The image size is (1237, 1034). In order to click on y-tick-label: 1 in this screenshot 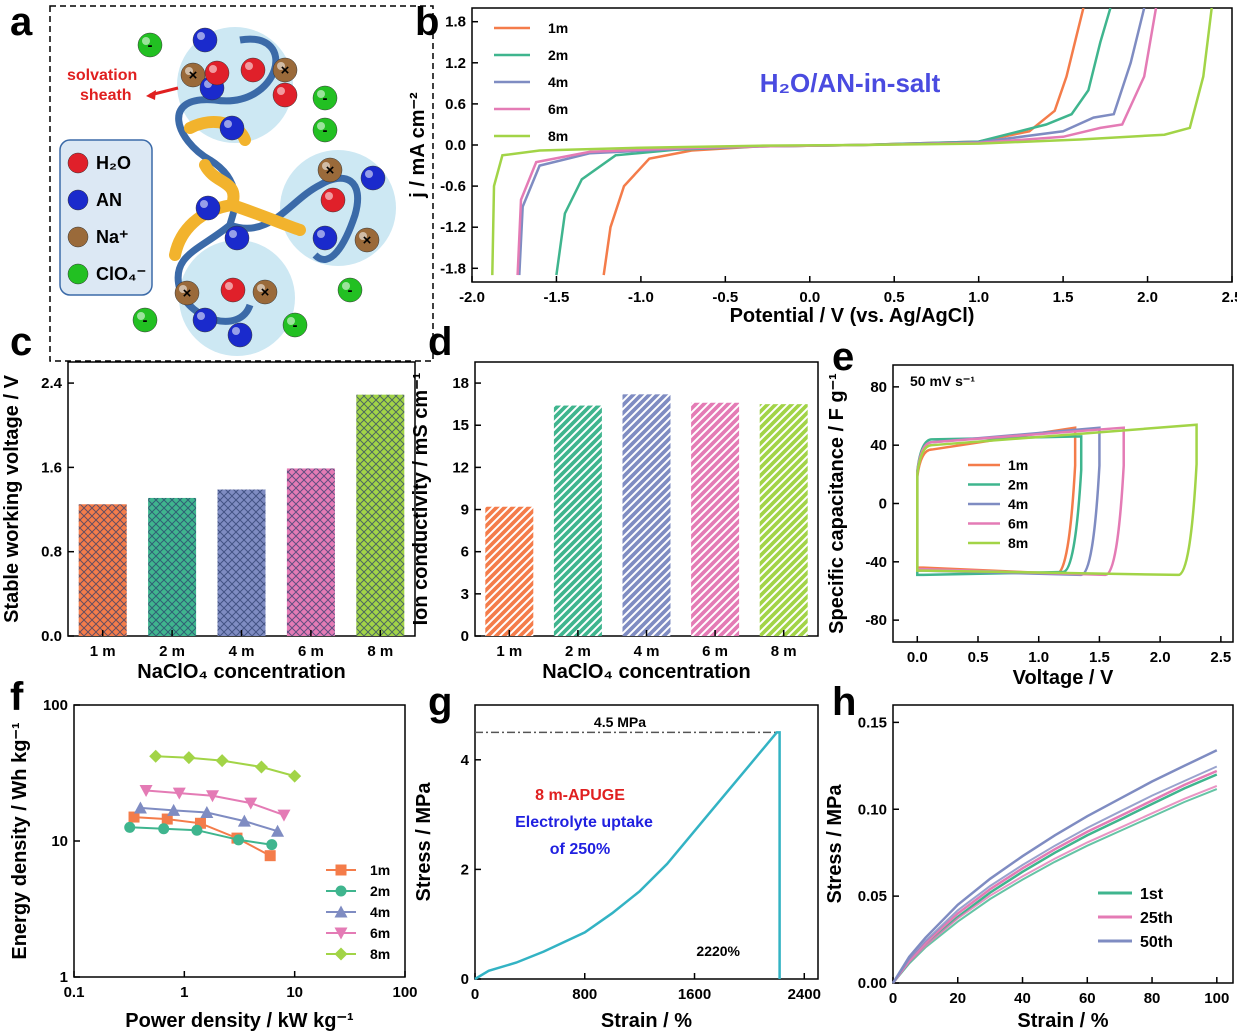, I will do `click(64, 977)`.